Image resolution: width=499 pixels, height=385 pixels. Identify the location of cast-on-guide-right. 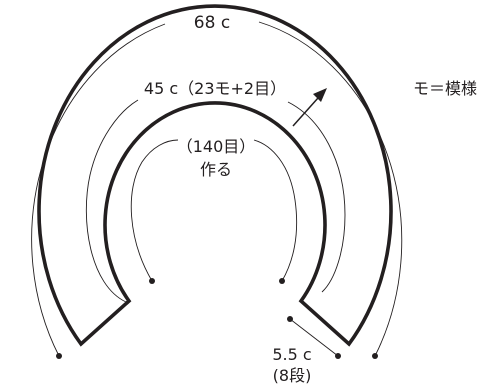
(275, 210).